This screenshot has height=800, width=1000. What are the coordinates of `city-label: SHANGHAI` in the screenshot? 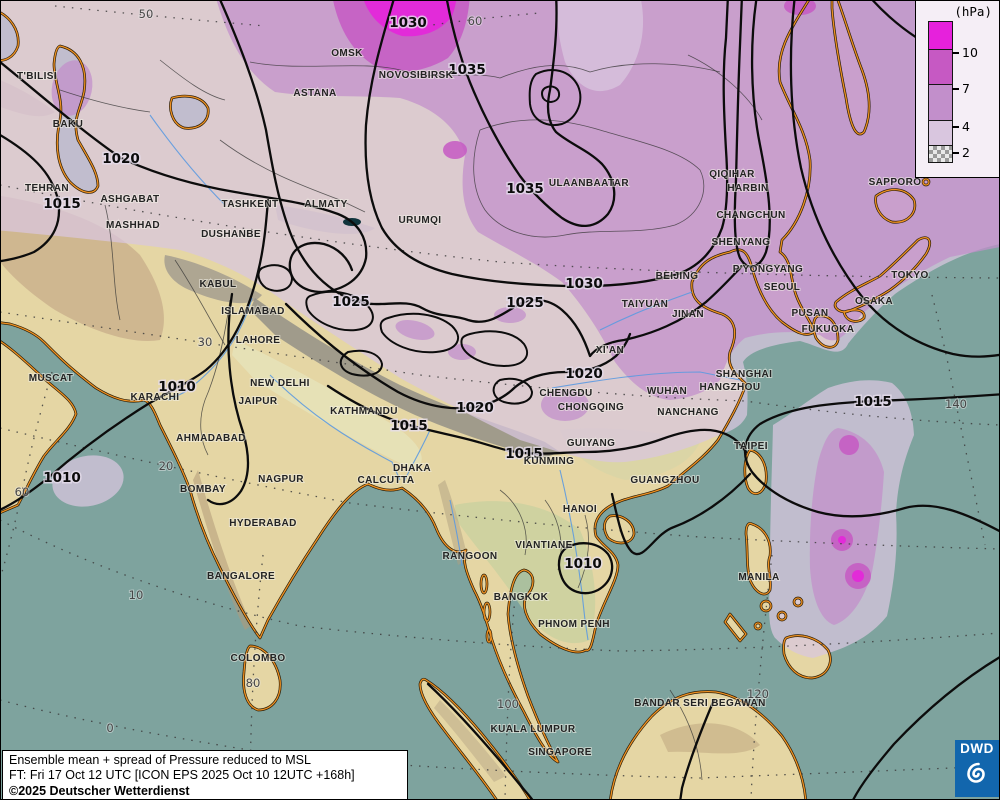 It's located at (744, 374).